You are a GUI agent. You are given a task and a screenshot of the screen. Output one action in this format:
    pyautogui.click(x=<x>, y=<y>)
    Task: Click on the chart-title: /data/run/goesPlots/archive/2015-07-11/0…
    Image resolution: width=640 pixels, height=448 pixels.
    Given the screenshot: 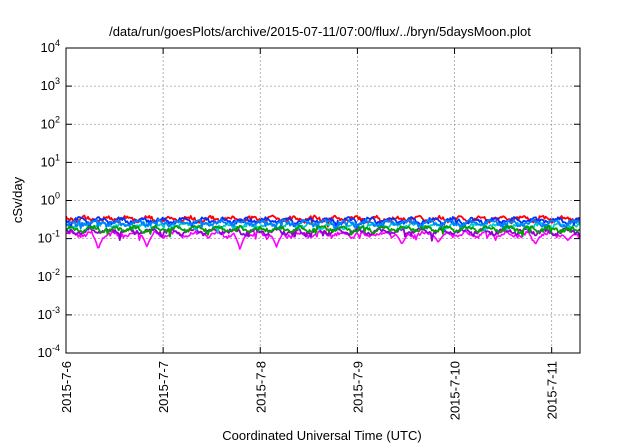 What is the action you would take?
    pyautogui.click(x=320, y=31)
    